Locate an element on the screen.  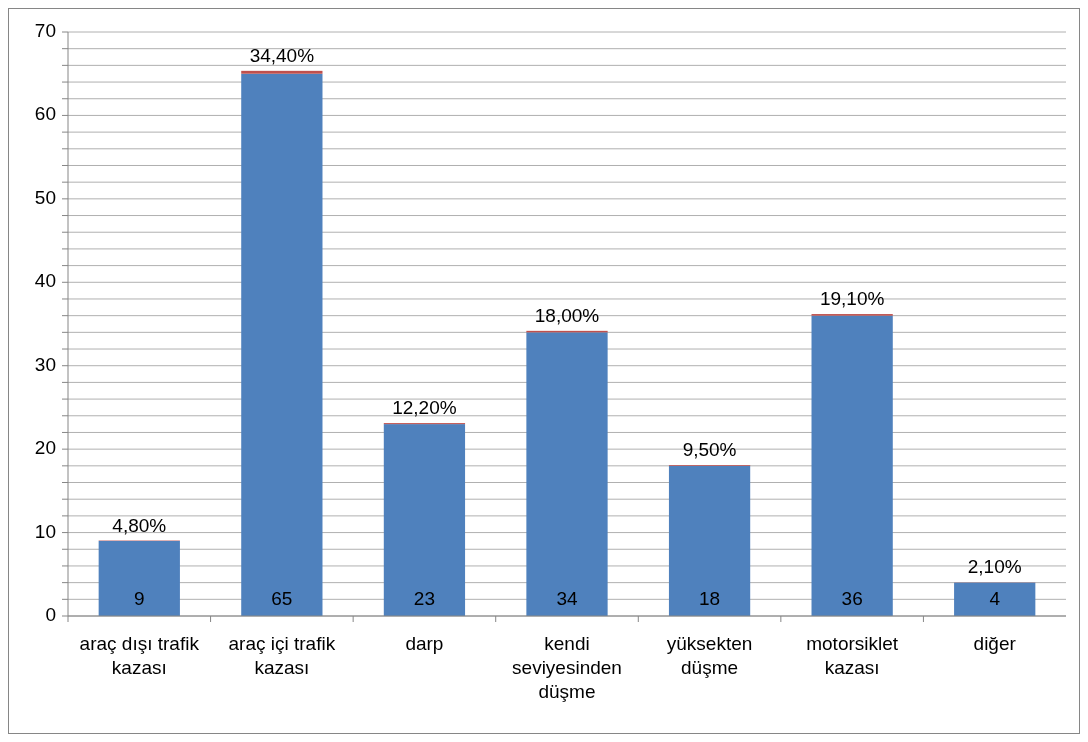
data-label: 18 is located at coordinates (710, 599).